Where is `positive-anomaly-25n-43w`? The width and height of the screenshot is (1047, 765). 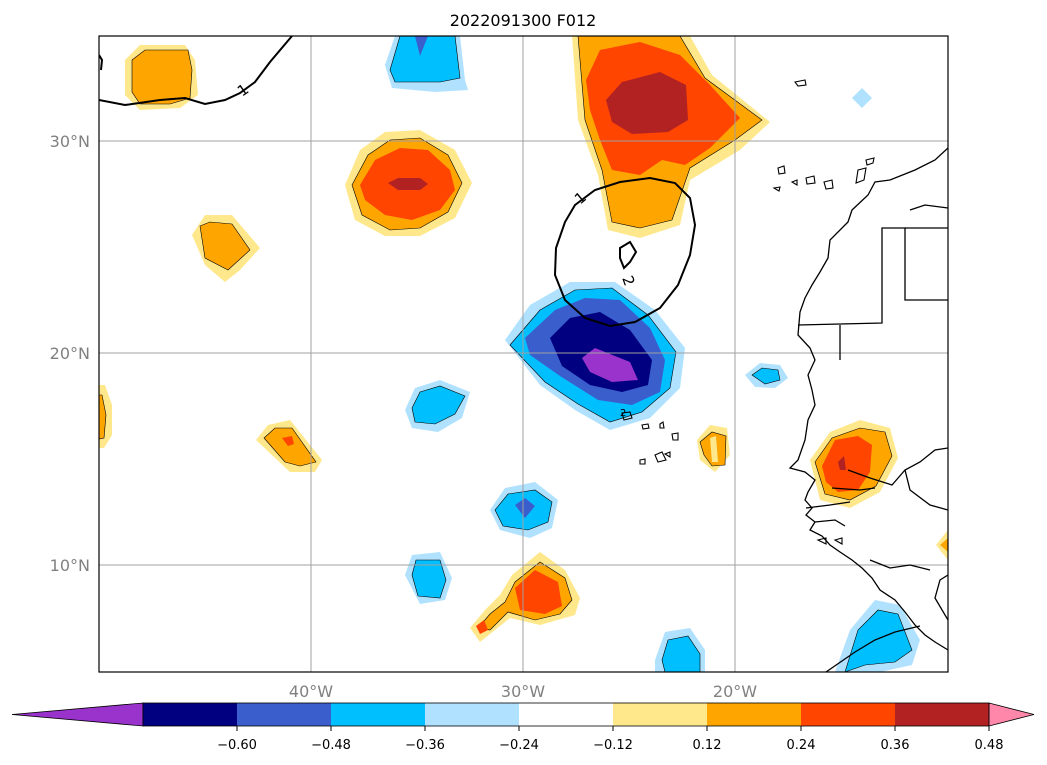
positive-anomaly-25n-43w is located at coordinates (226, 248).